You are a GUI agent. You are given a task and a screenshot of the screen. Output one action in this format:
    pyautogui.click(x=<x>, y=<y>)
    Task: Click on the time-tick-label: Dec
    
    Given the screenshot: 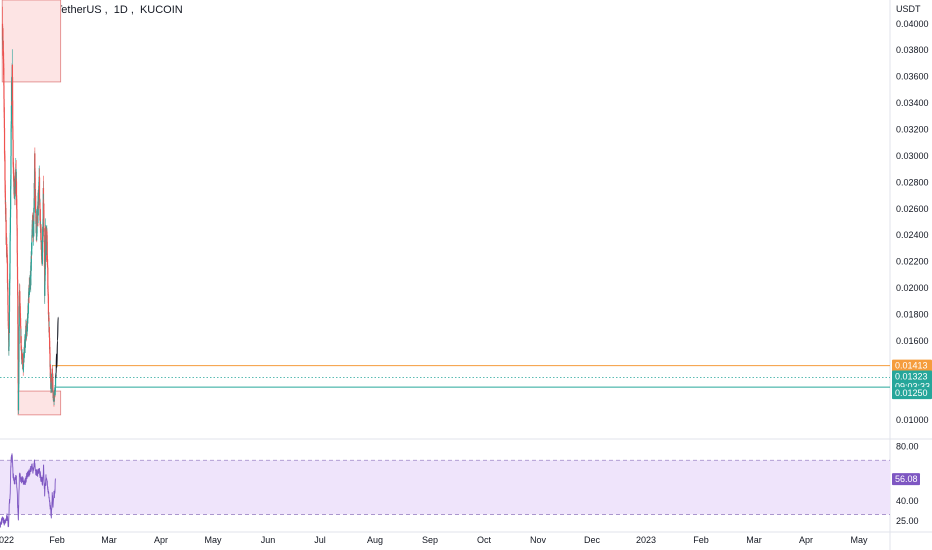 What is the action you would take?
    pyautogui.click(x=592, y=540)
    